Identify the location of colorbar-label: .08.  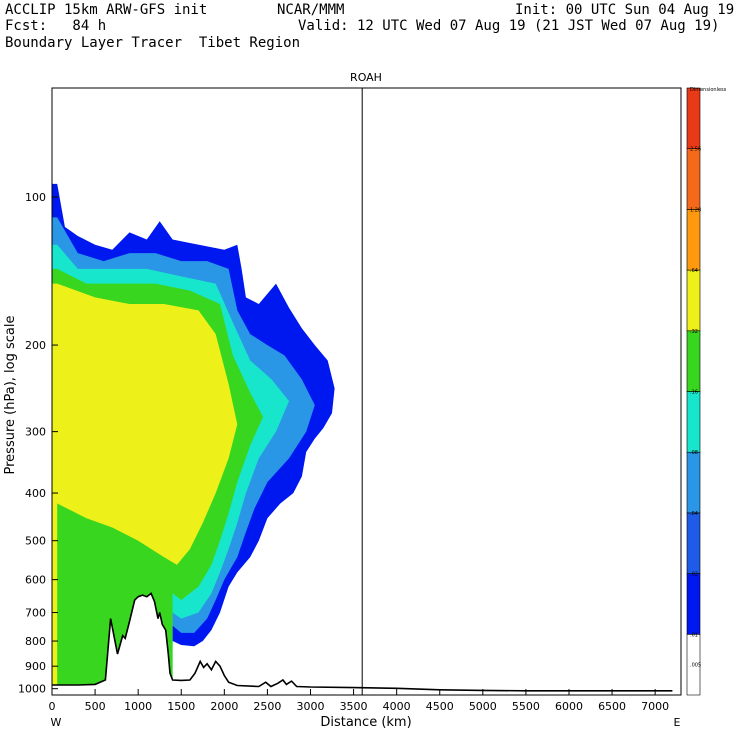
(694, 453).